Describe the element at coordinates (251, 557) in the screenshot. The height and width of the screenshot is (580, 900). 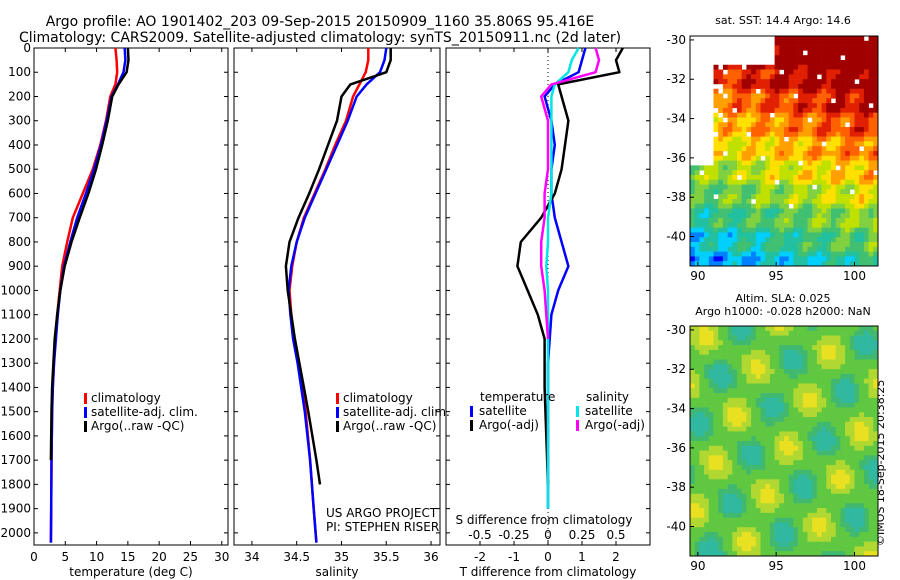
I see `x-tick-label: 34` at that location.